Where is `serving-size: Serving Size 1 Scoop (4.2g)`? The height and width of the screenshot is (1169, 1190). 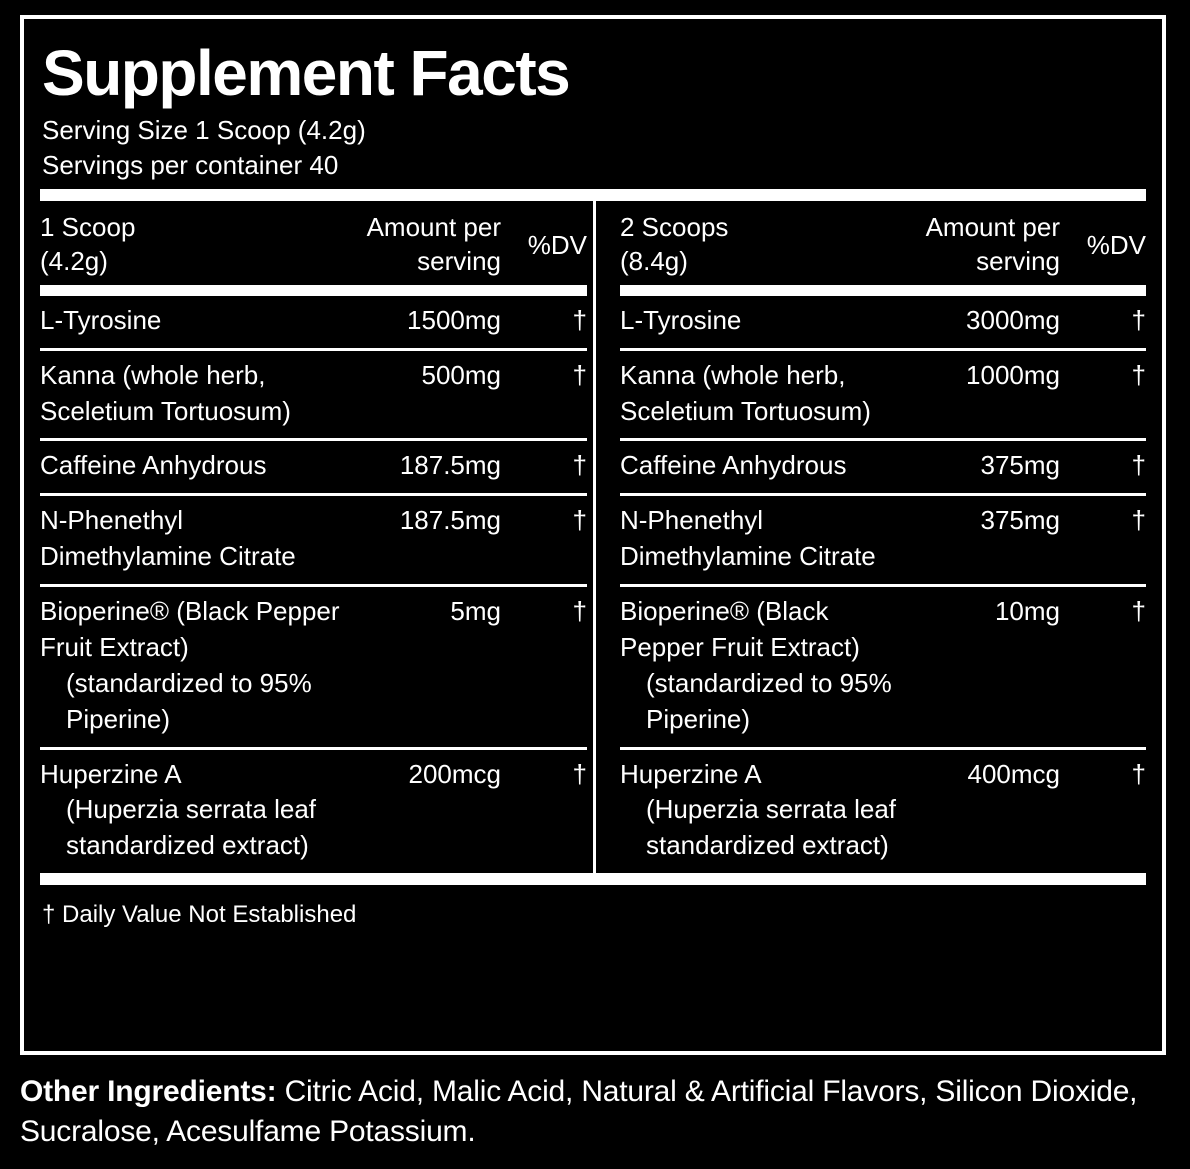
serving-size: Serving Size 1 Scoop (4.2g) is located at coordinates (204, 130).